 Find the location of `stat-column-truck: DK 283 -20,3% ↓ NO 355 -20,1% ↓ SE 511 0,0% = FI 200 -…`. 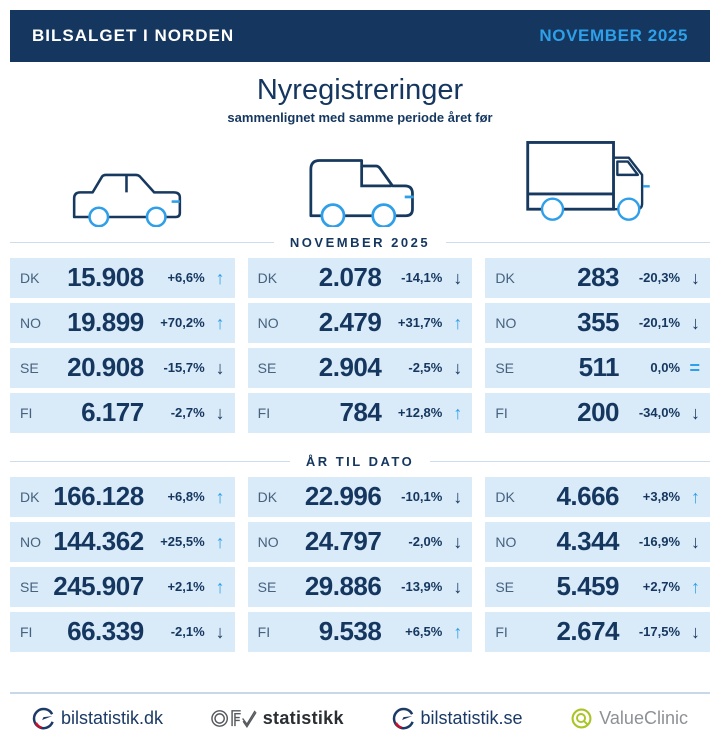

stat-column-truck: DK 283 -20,3% ↓ NO 355 -20,1% ↓ SE 511 0,0% = FI 200 -… is located at coordinates (598, 345).